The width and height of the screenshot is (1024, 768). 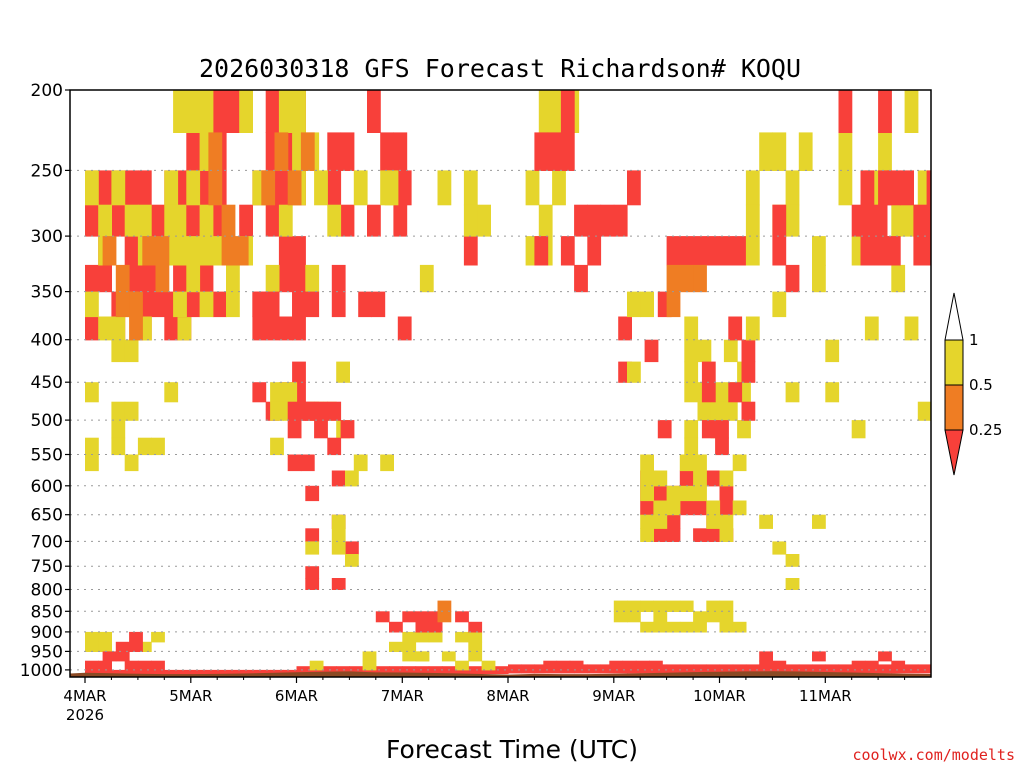 What do you see at coordinates (47, 567) in the screenshot?
I see `y-tick-label-750: 750` at bounding box center [47, 567].